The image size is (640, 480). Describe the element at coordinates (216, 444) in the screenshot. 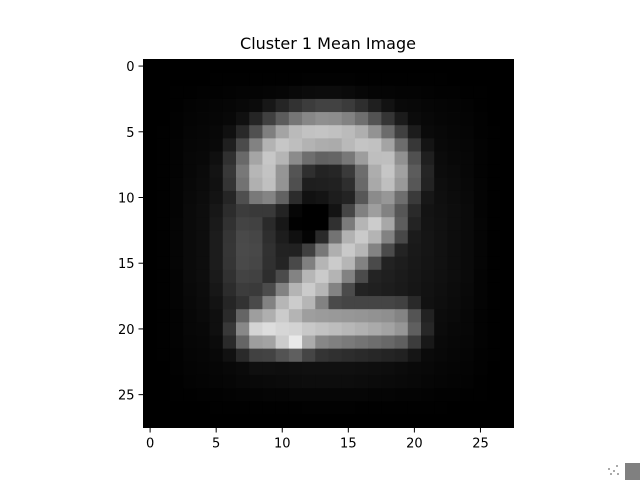

I see `x-tick-label: 5` at that location.